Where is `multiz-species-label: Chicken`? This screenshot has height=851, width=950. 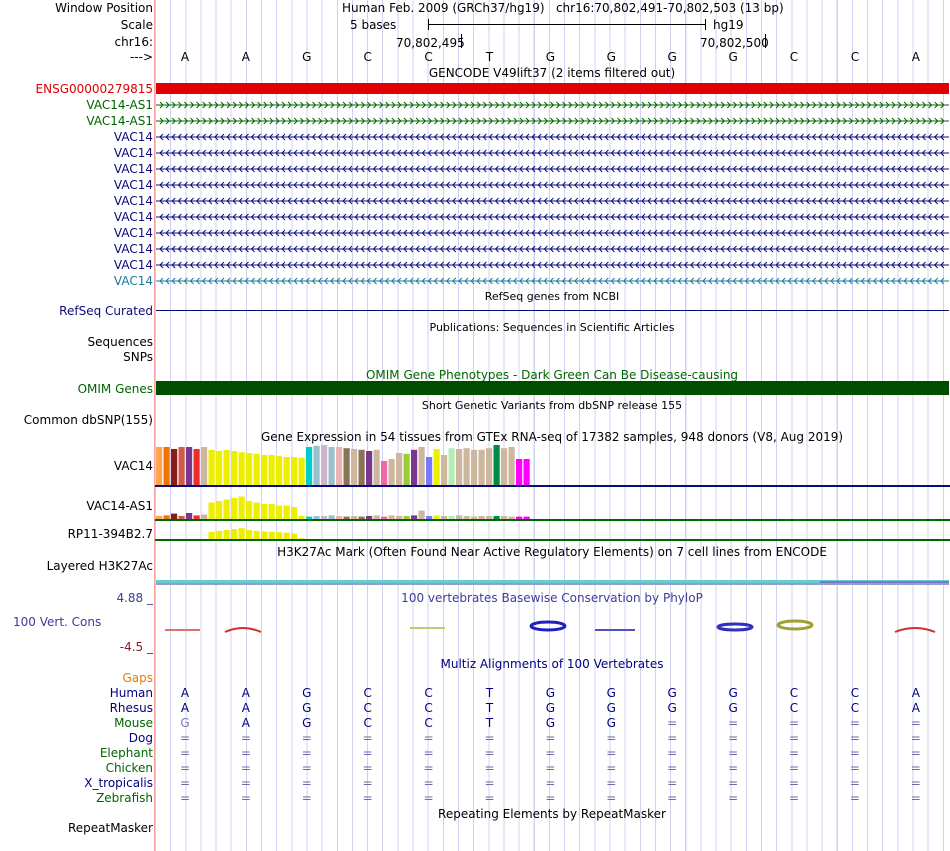 multiz-species-label: Chicken is located at coordinates (129, 768).